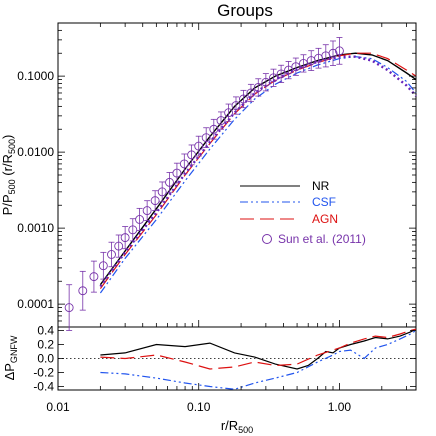 This screenshot has width=436, height=436. I want to click on residual-y-tick-label: 0.4, so click(45, 331).